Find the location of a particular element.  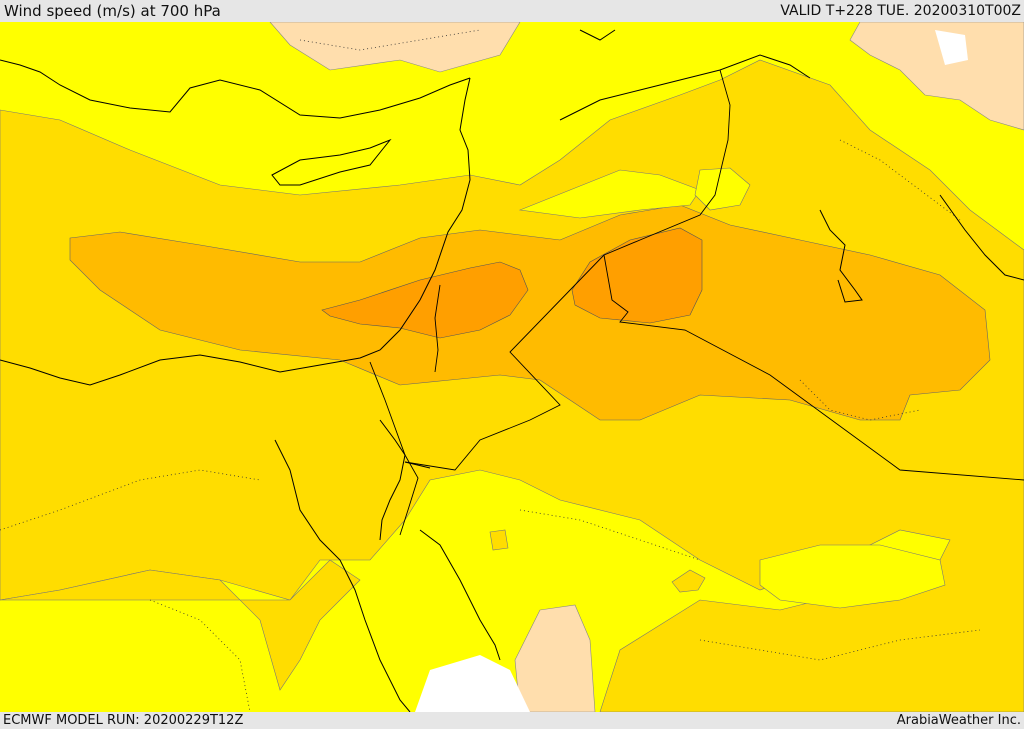

map-title: Wind speed (m/s) at 700 hPa is located at coordinates (112, 11).